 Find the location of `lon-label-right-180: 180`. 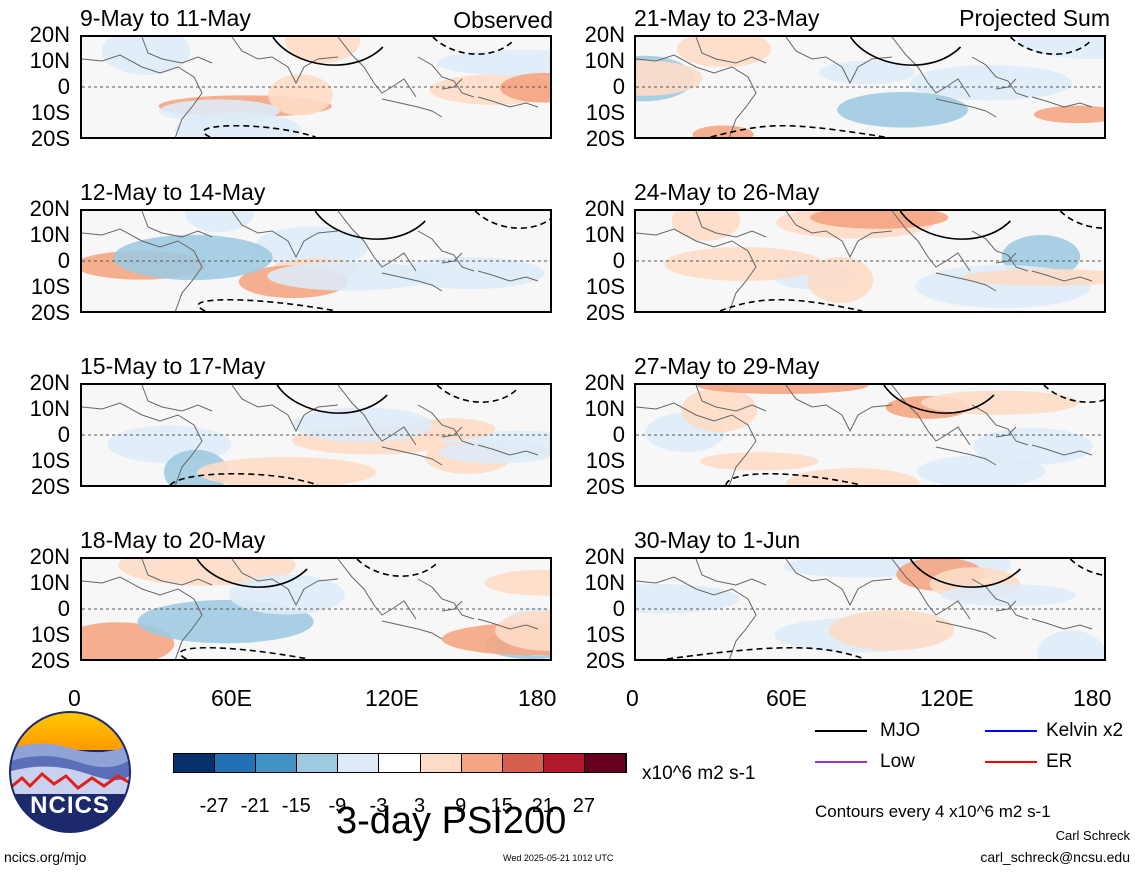

lon-label-right-180: 180 is located at coordinates (1092, 698).